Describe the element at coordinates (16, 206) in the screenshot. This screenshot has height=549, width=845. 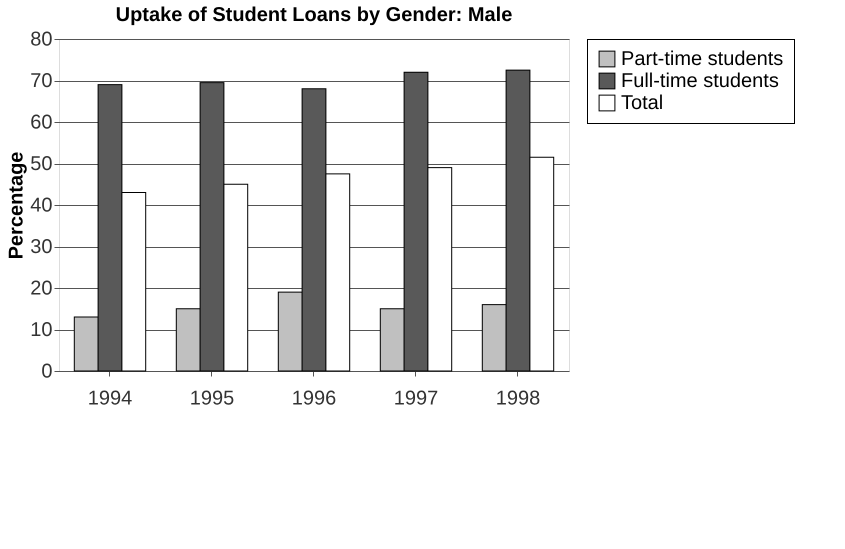
I see `y-axis-title: Percentage` at that location.